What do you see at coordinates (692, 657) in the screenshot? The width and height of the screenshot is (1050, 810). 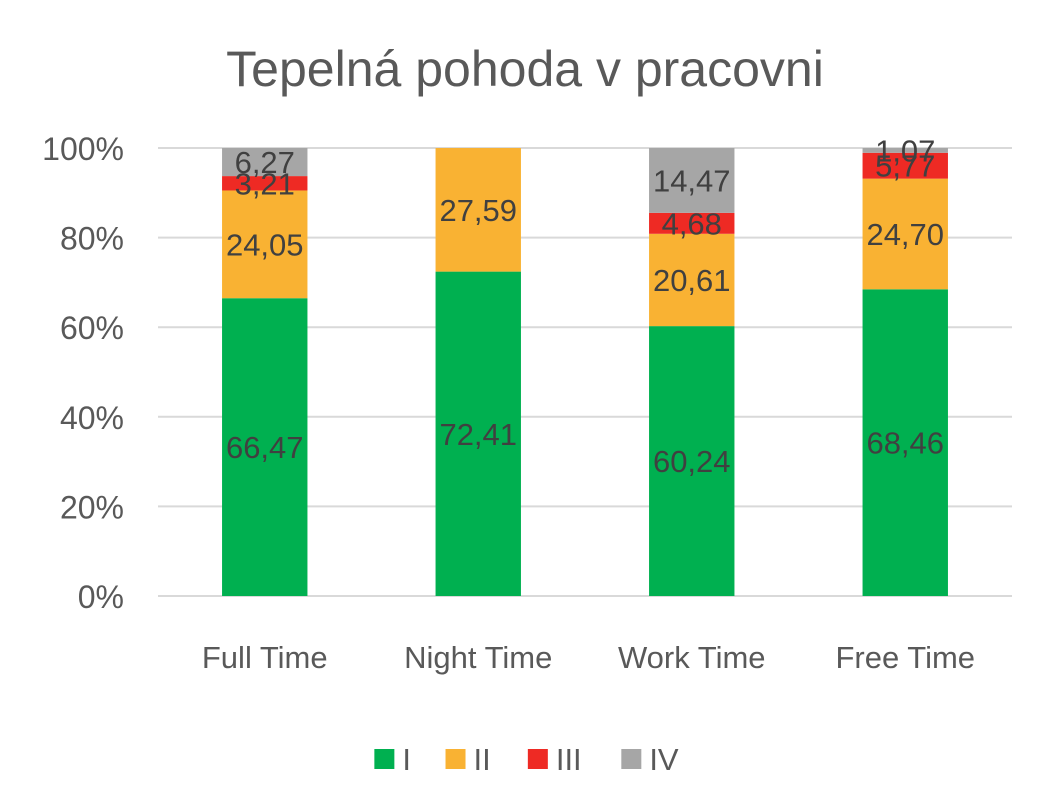 I see `x-tick-label: Work Time` at bounding box center [692, 657].